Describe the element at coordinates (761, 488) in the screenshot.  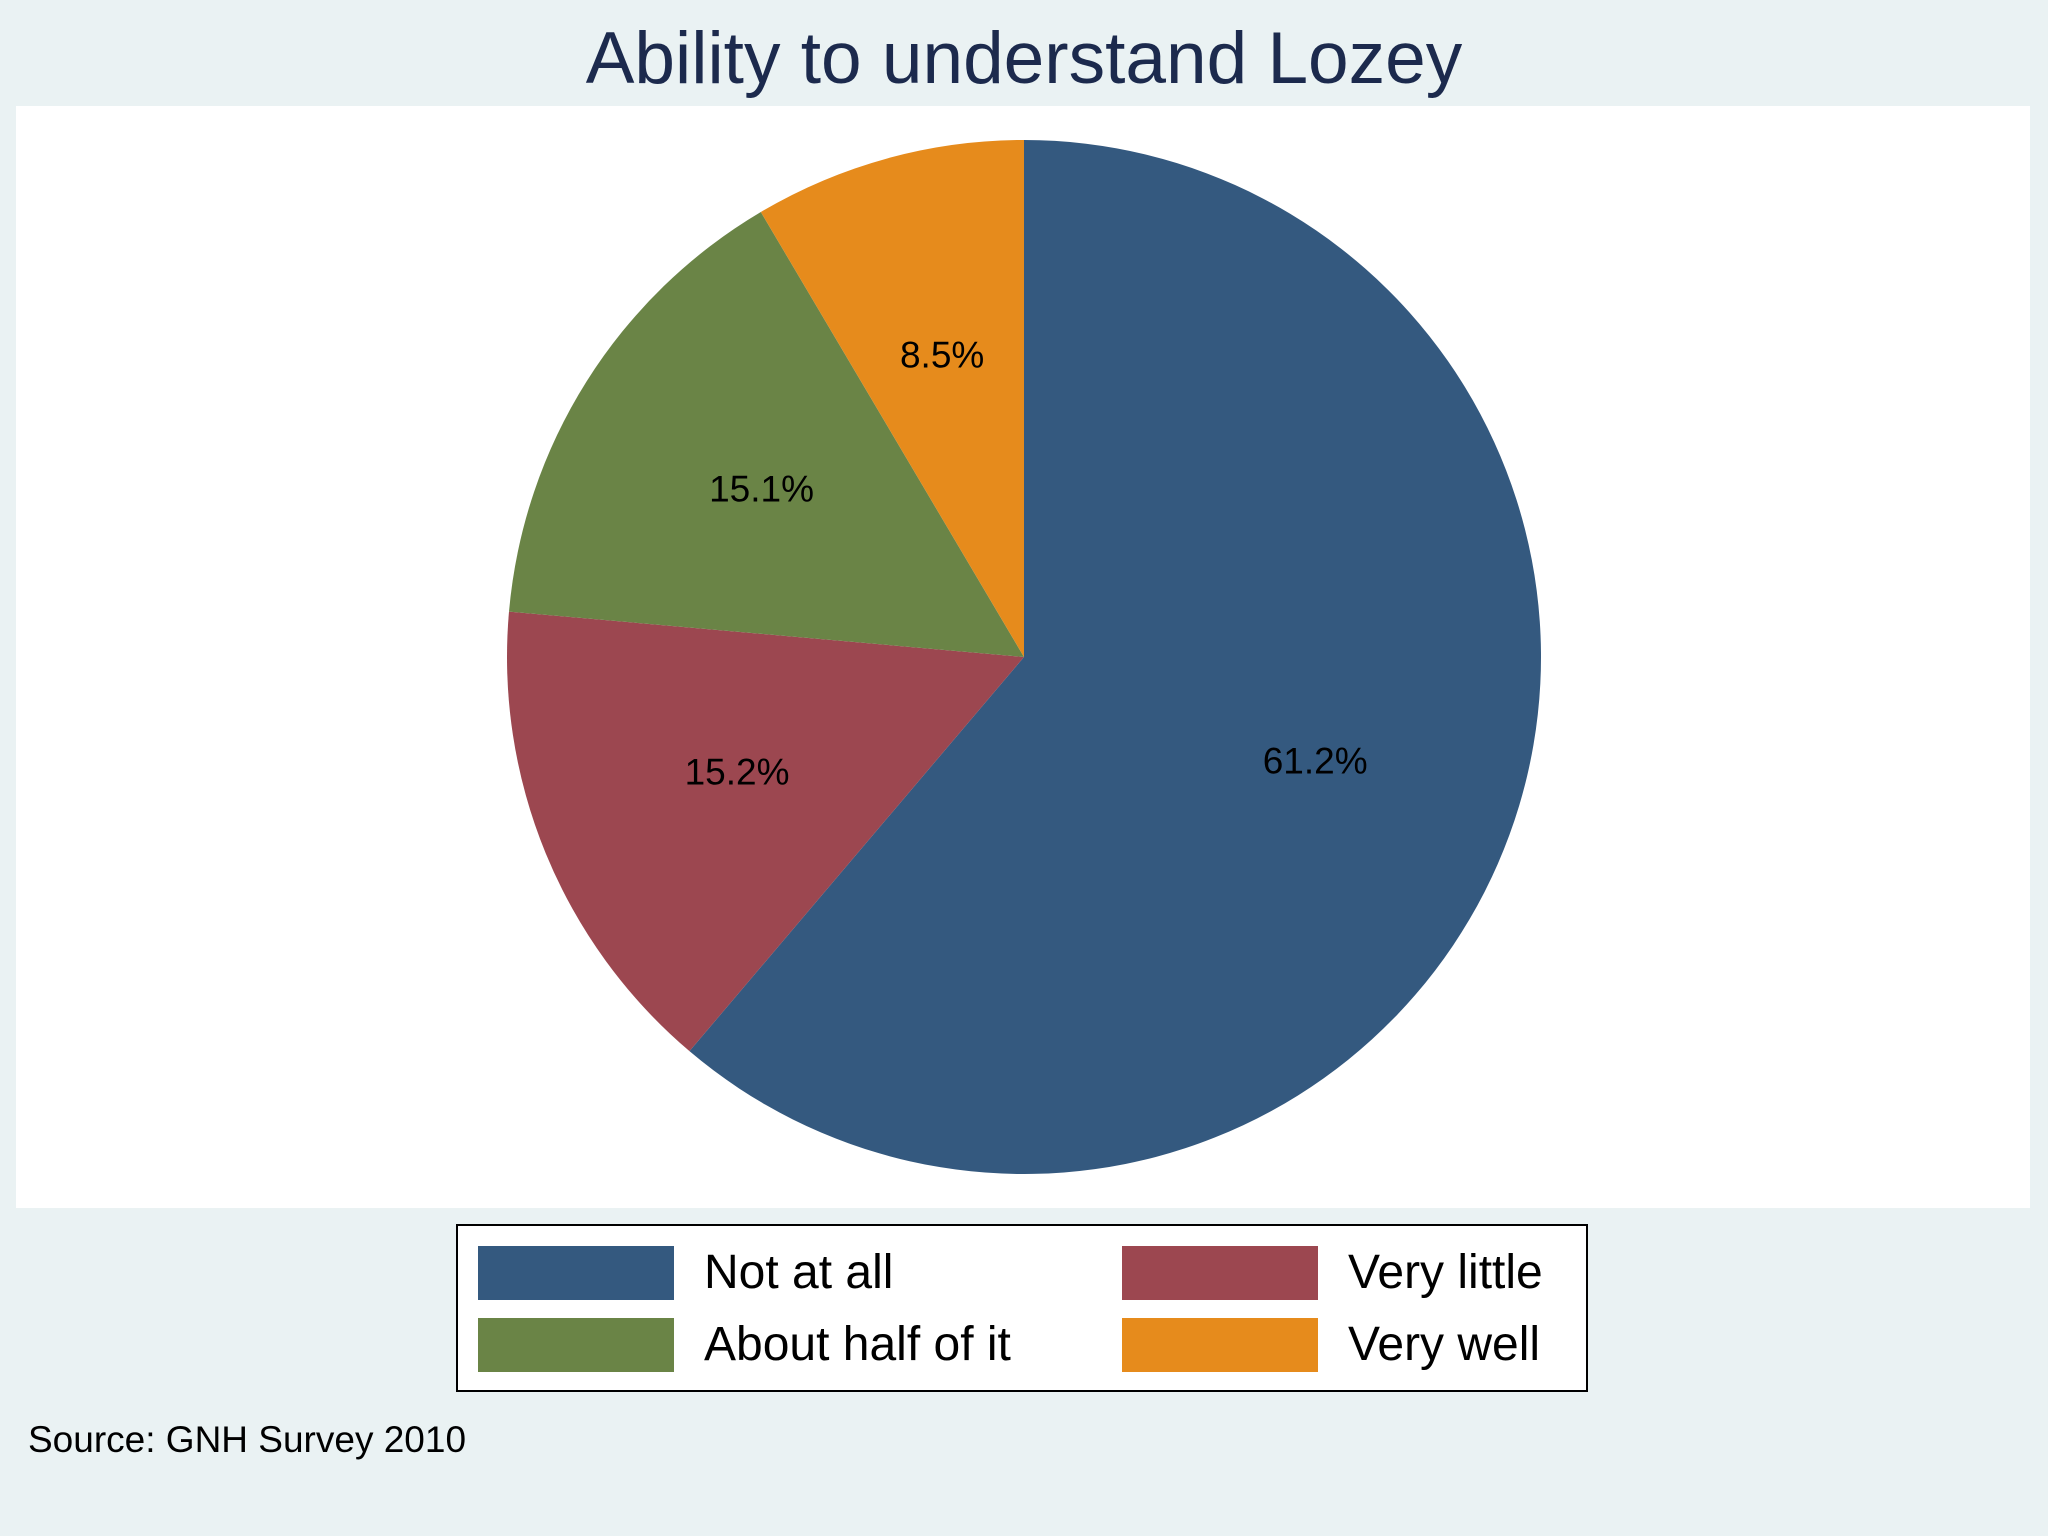
I see `slice-value-label: 15.1%` at that location.